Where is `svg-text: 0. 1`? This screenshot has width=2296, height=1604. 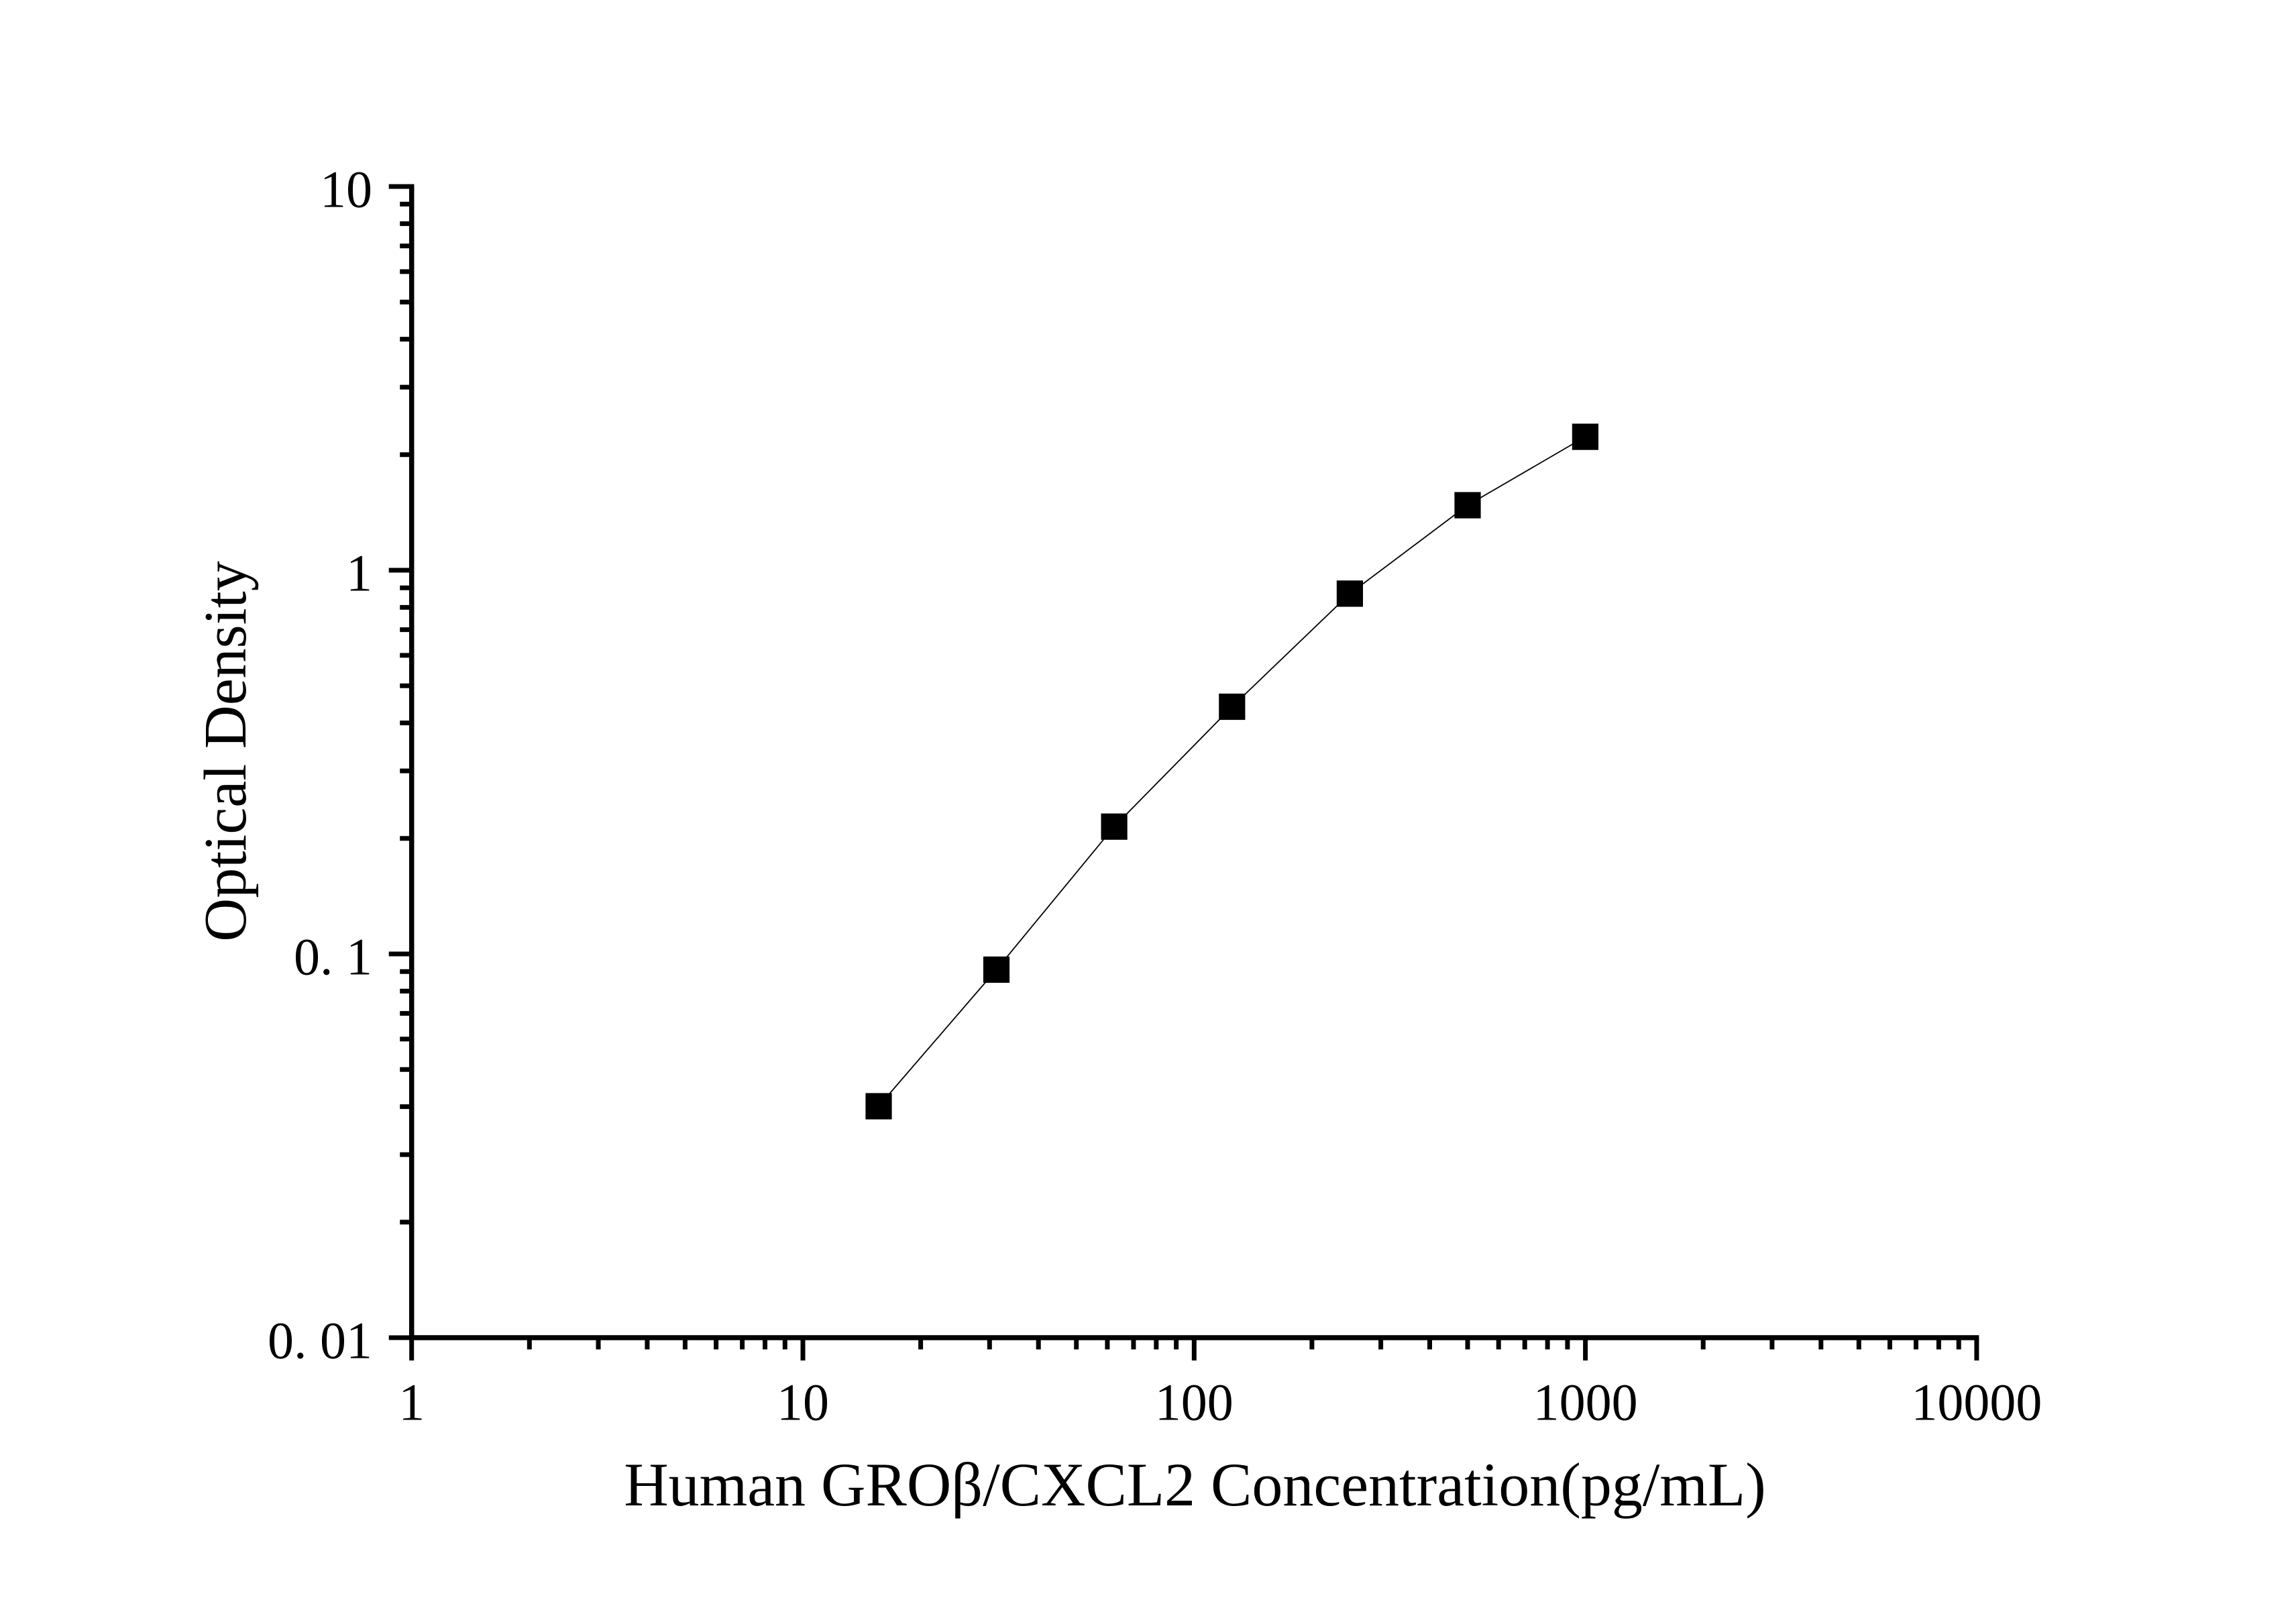 svg-text: 0. 1 is located at coordinates (333, 957).